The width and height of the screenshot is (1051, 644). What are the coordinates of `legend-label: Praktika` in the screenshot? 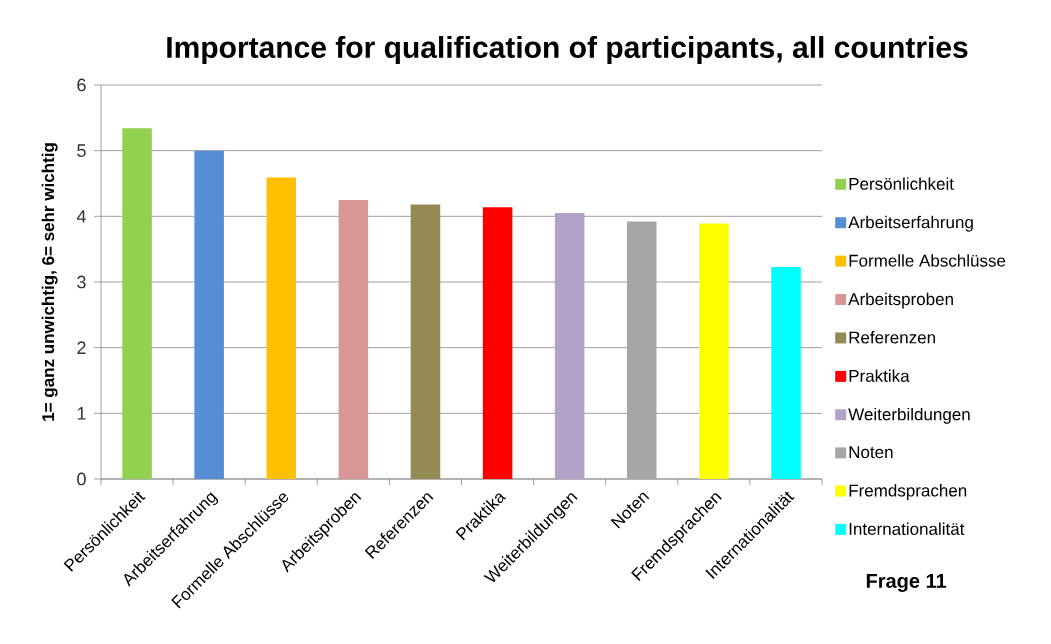 It's located at (879, 375).